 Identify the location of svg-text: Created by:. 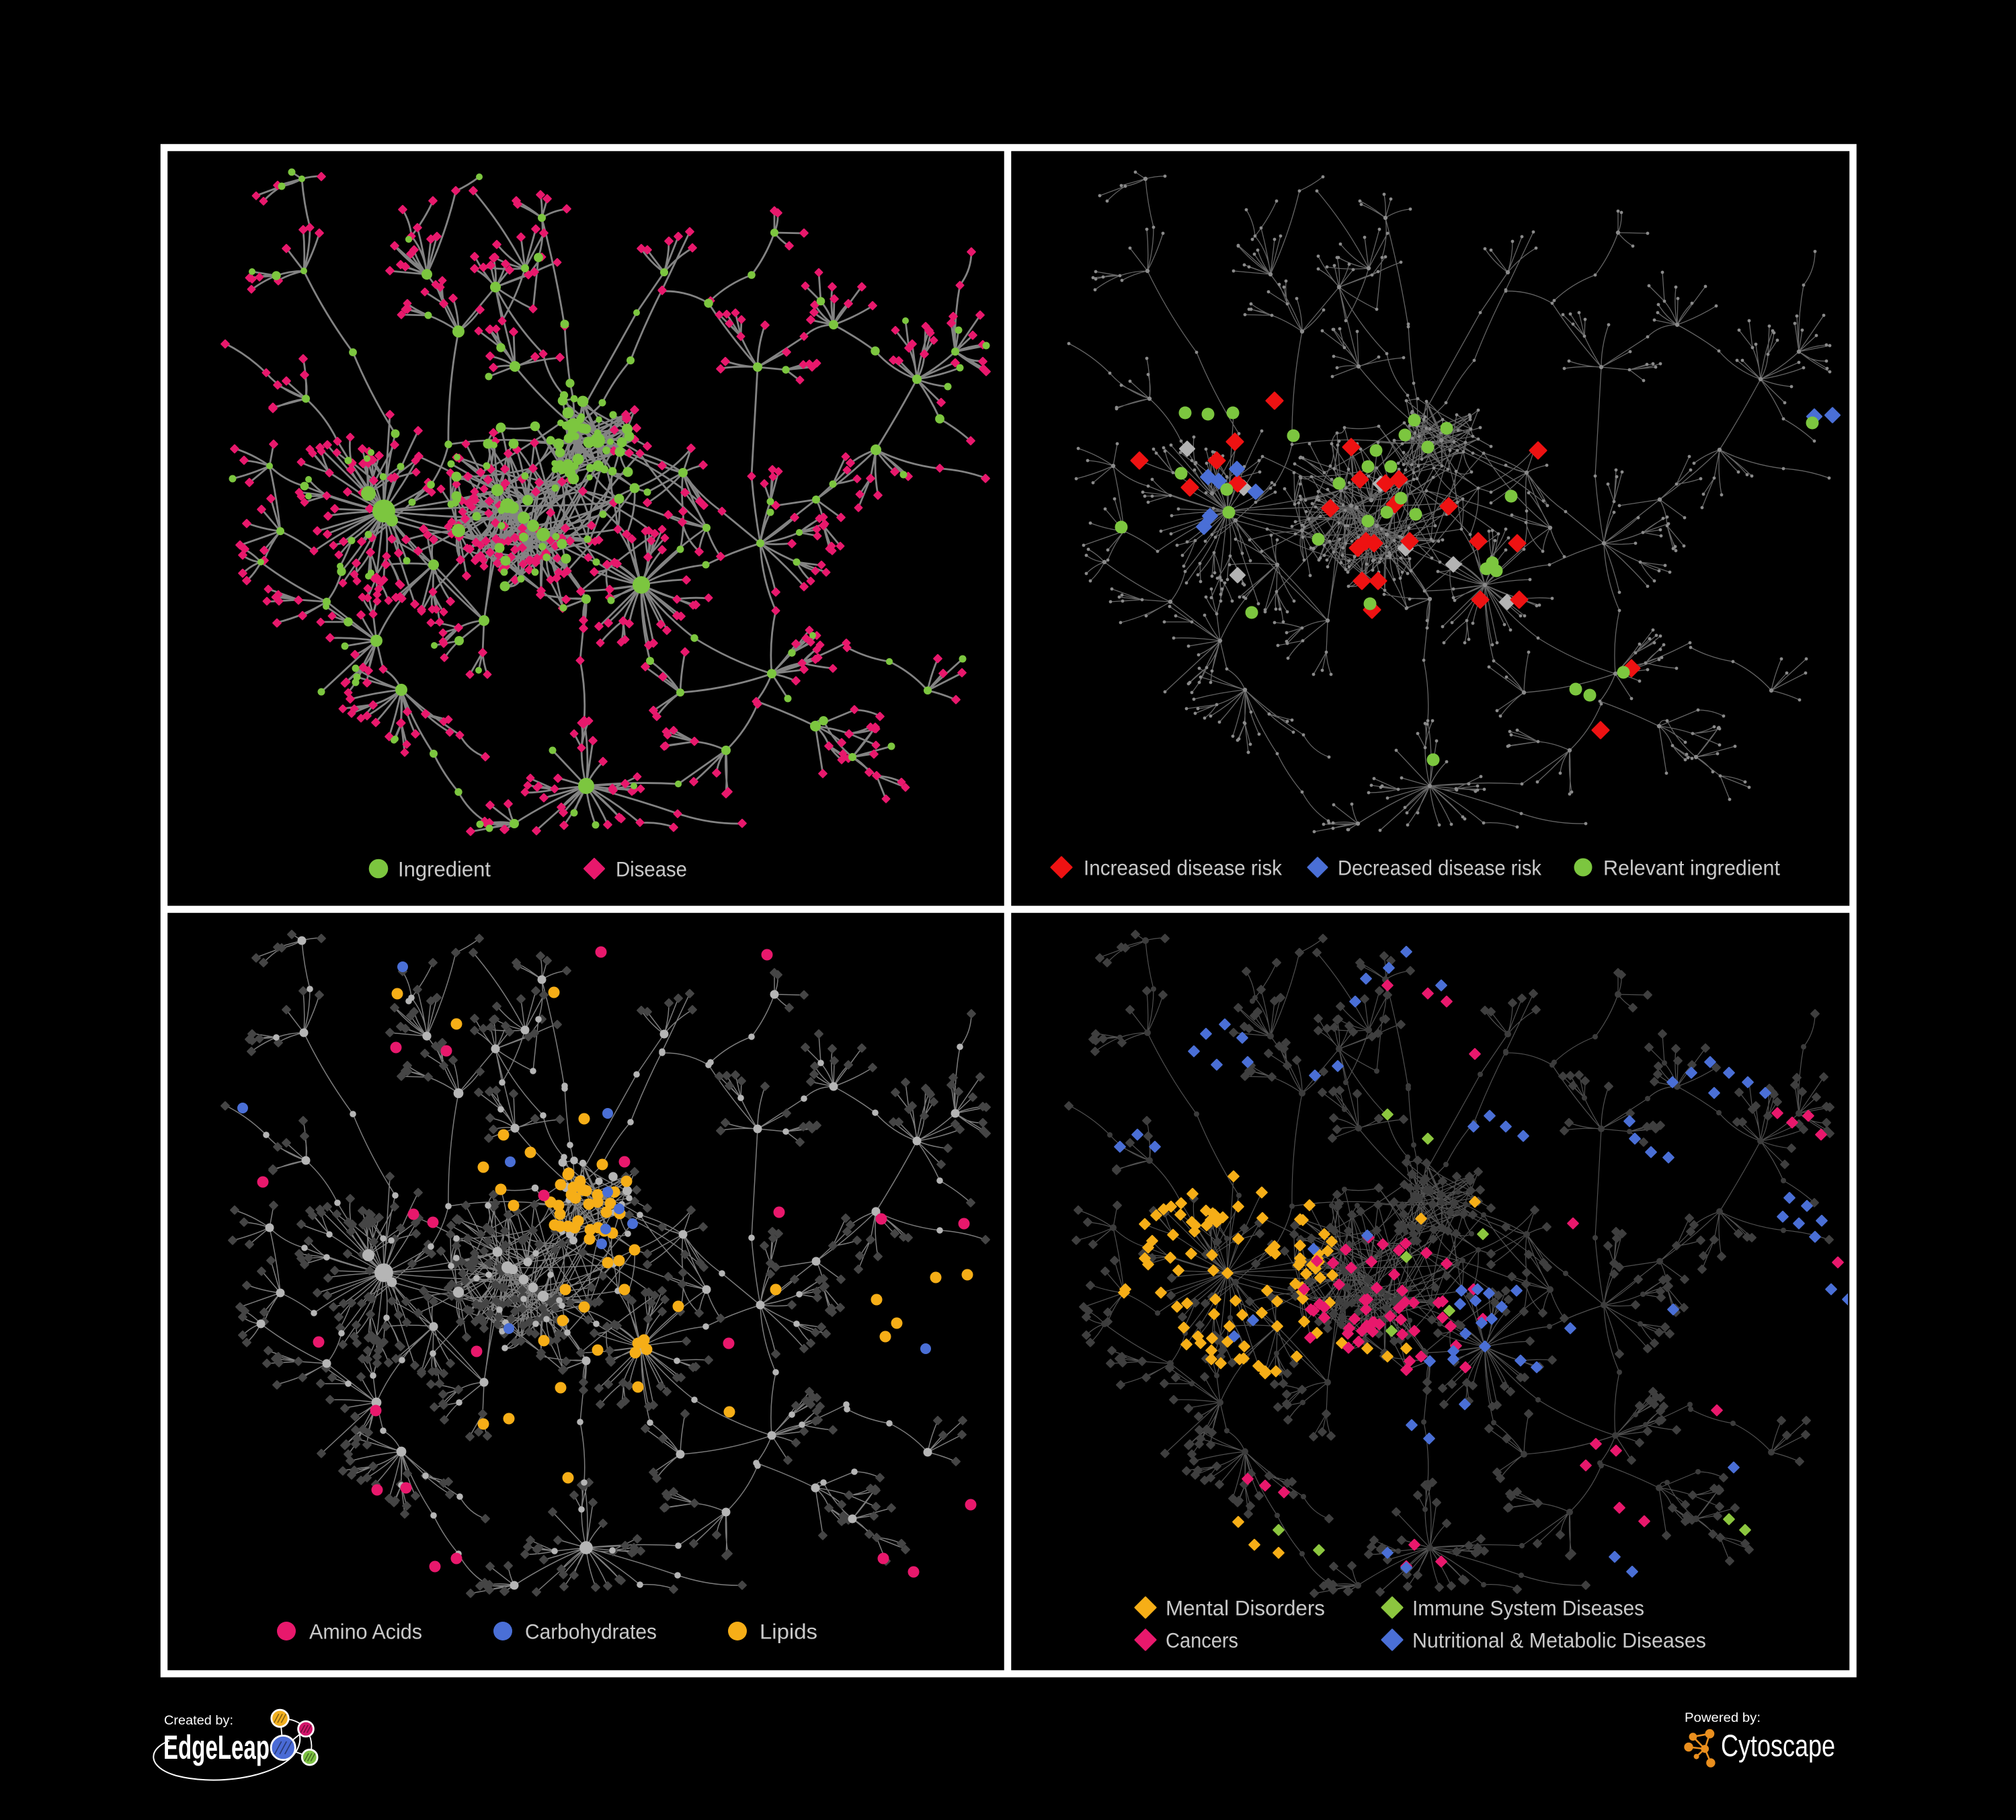
(198, 1721).